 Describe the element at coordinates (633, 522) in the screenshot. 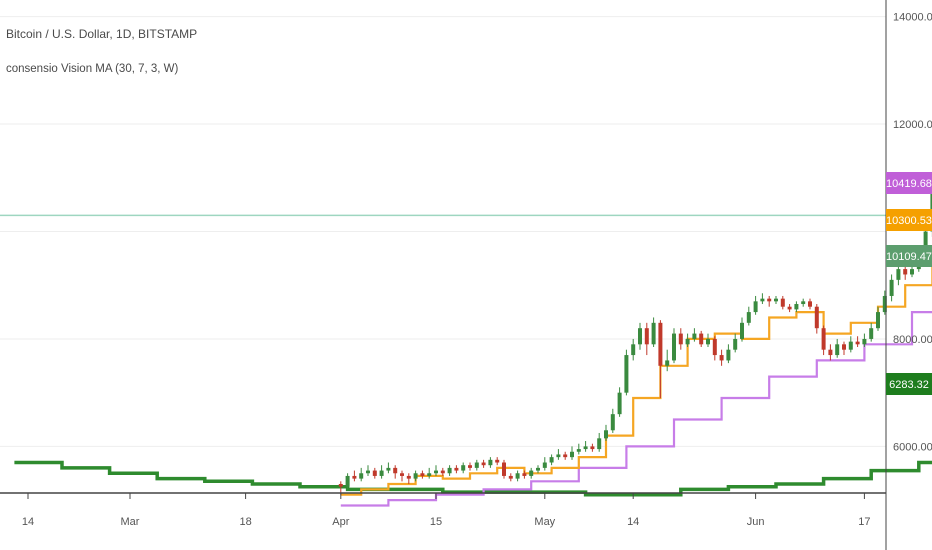

I see `x-tick-label: 14` at that location.